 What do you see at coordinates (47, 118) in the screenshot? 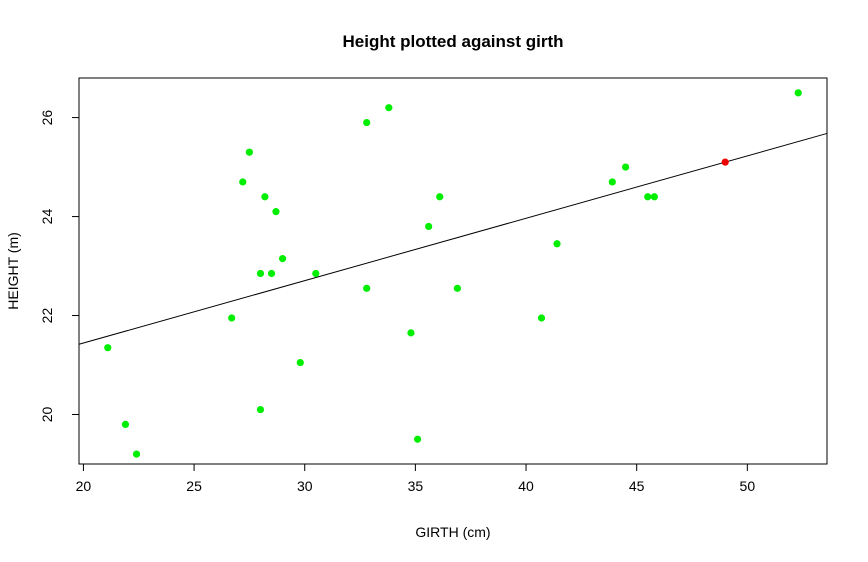
I see `y-tick-label: 26` at bounding box center [47, 118].